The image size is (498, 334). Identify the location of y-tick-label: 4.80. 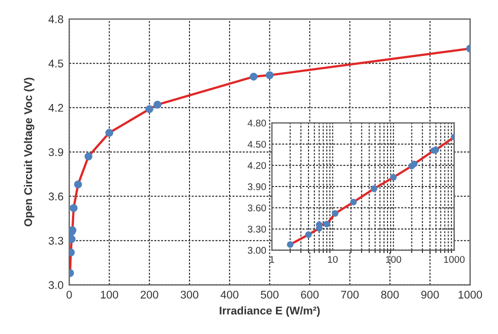
(257, 123).